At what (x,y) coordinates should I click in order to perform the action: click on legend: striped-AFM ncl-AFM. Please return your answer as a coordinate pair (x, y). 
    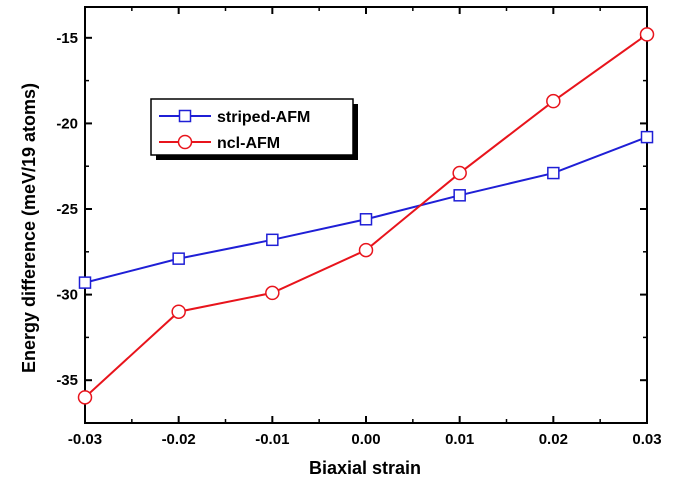
    Looking at the image, I should click on (254, 129).